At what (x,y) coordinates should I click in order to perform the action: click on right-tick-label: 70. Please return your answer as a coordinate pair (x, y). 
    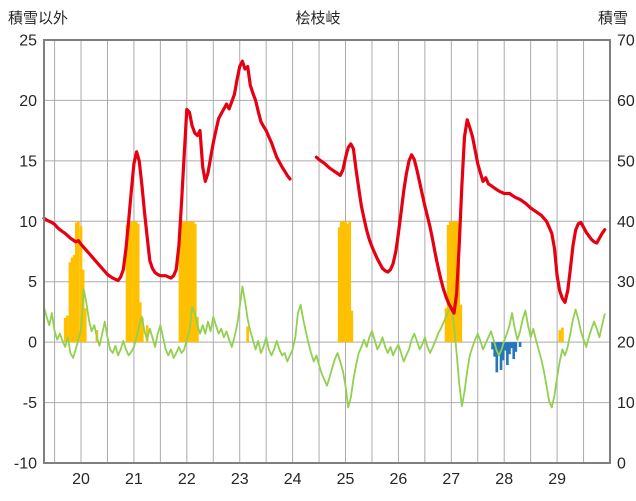
    Looking at the image, I should click on (626, 41).